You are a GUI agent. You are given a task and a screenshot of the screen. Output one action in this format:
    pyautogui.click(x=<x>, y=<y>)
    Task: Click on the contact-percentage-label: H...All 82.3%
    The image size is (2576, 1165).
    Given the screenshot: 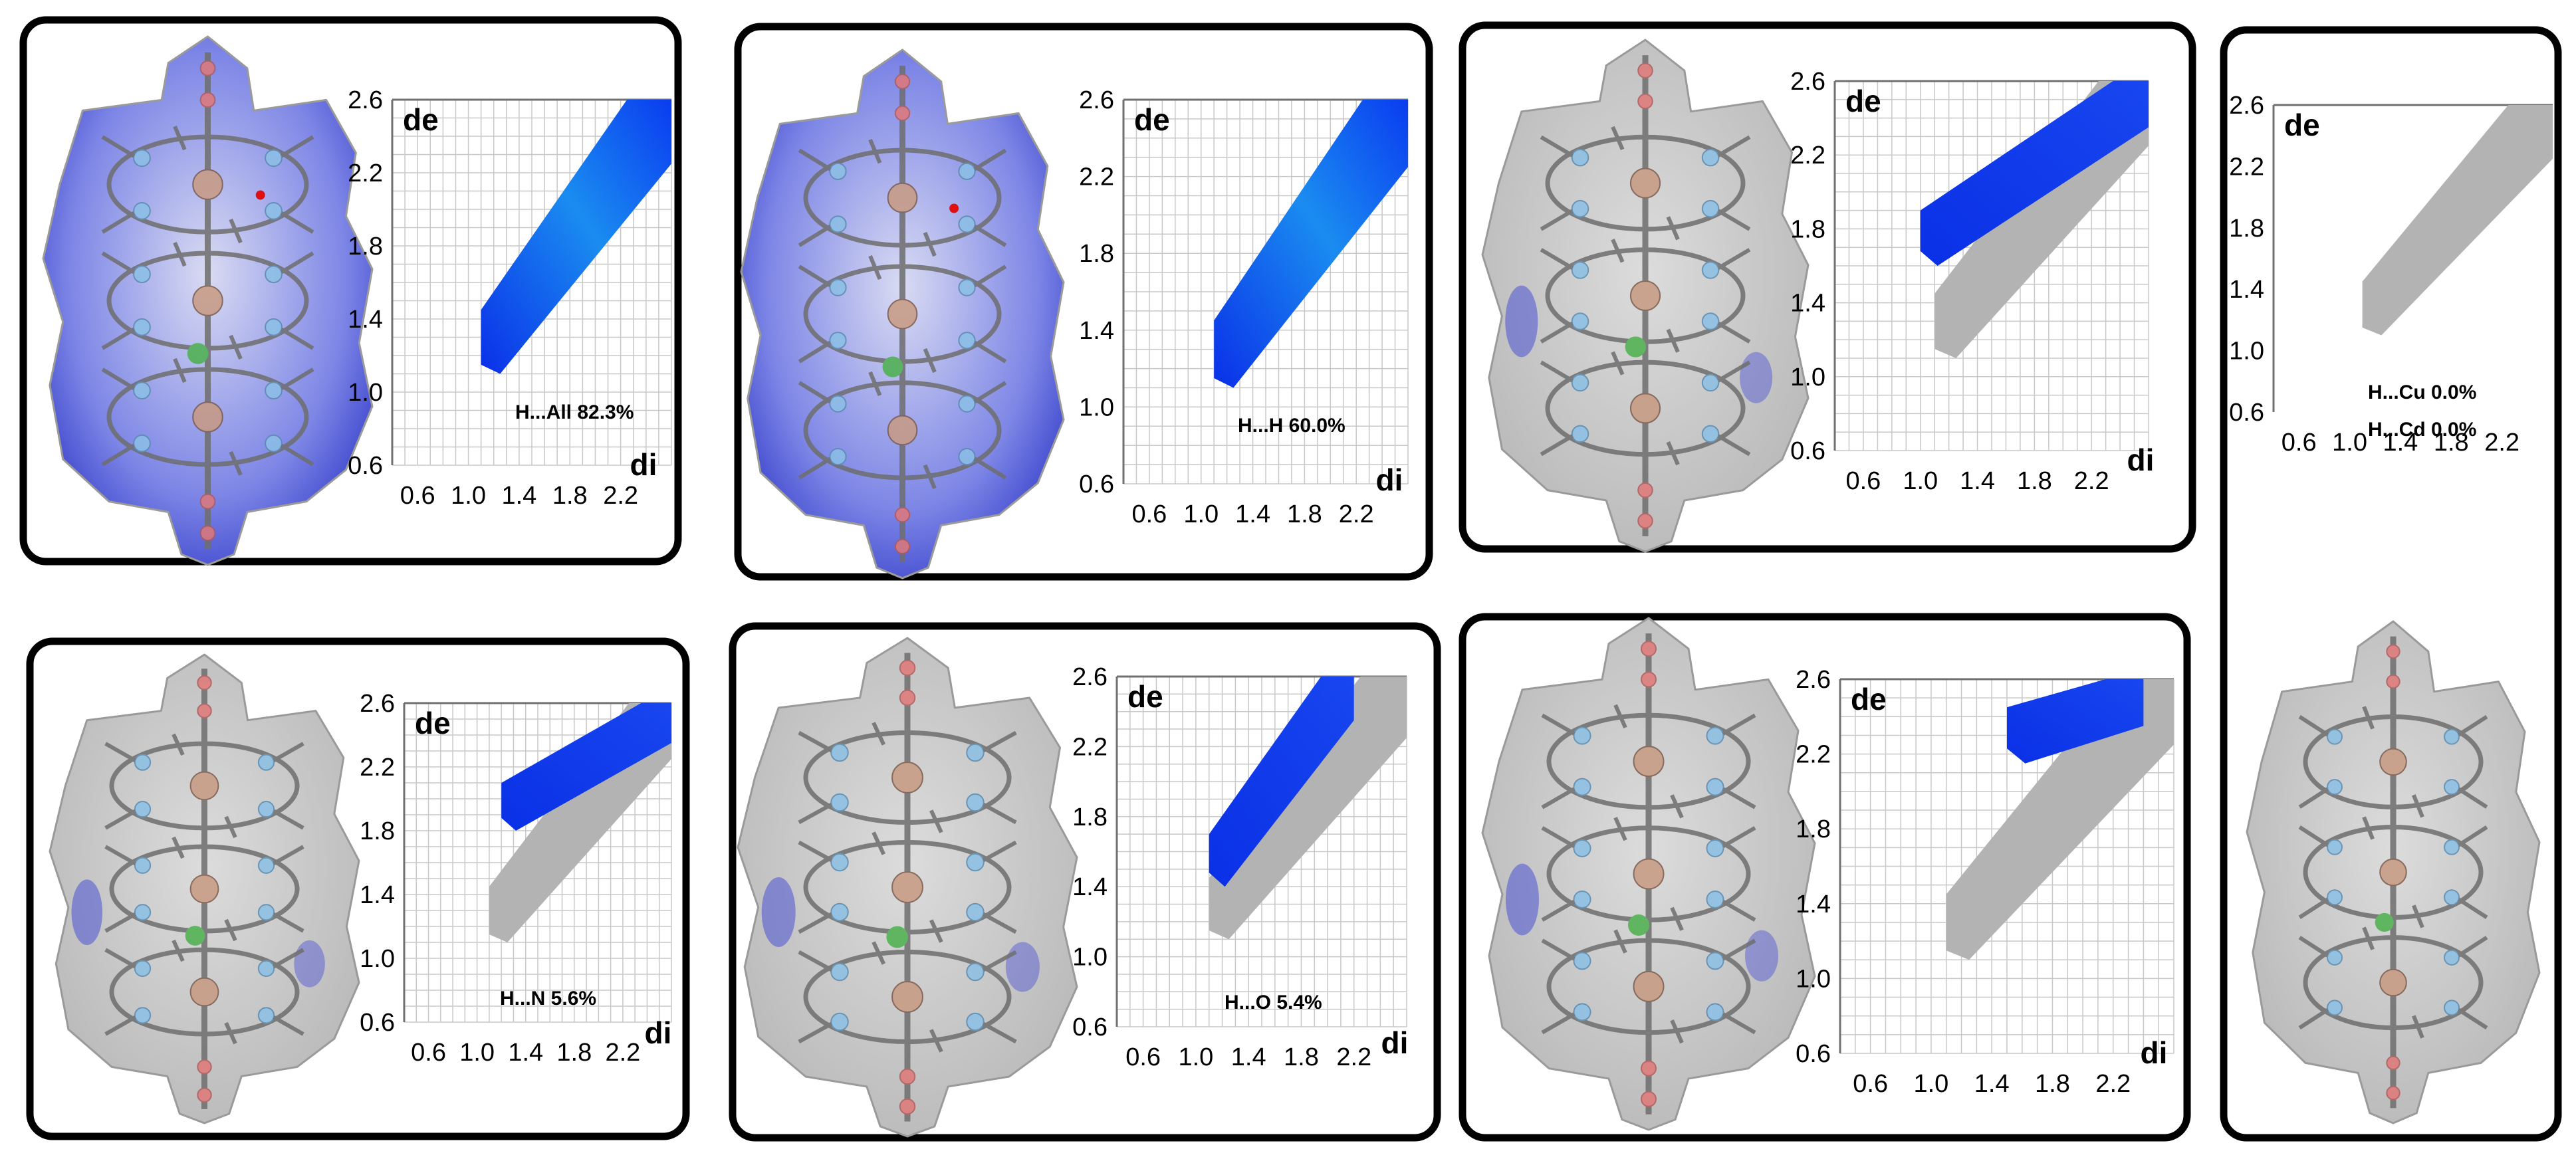 What is the action you would take?
    pyautogui.click(x=574, y=412)
    